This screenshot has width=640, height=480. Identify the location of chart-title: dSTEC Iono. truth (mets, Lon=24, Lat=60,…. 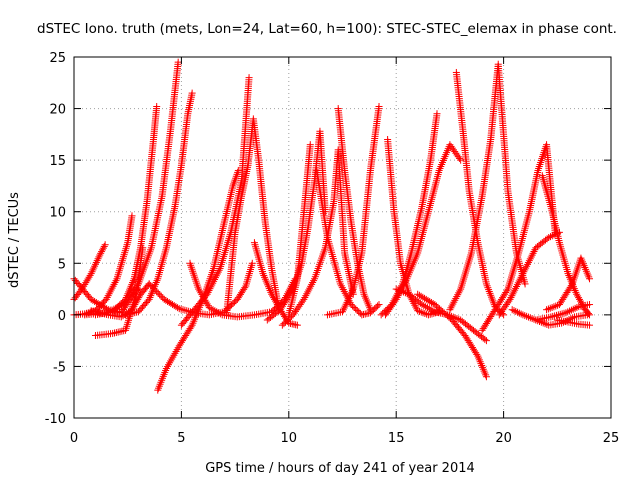
(327, 29).